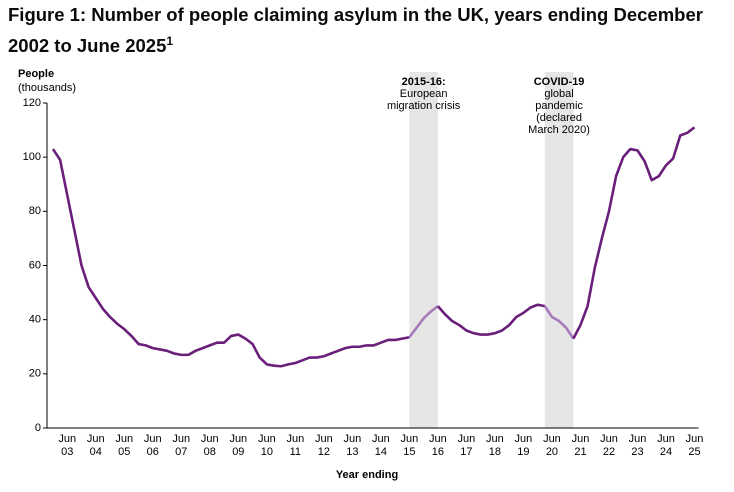 The height and width of the screenshot is (492, 734). What do you see at coordinates (295, 445) in the screenshot?
I see `x-tick-label: Jun 11` at bounding box center [295, 445].